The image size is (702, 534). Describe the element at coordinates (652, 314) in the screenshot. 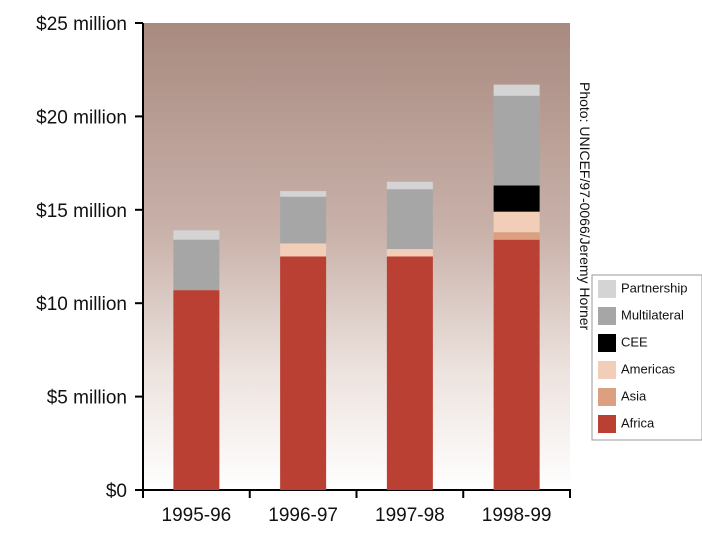

I see `legend-label: Multilateral` at that location.